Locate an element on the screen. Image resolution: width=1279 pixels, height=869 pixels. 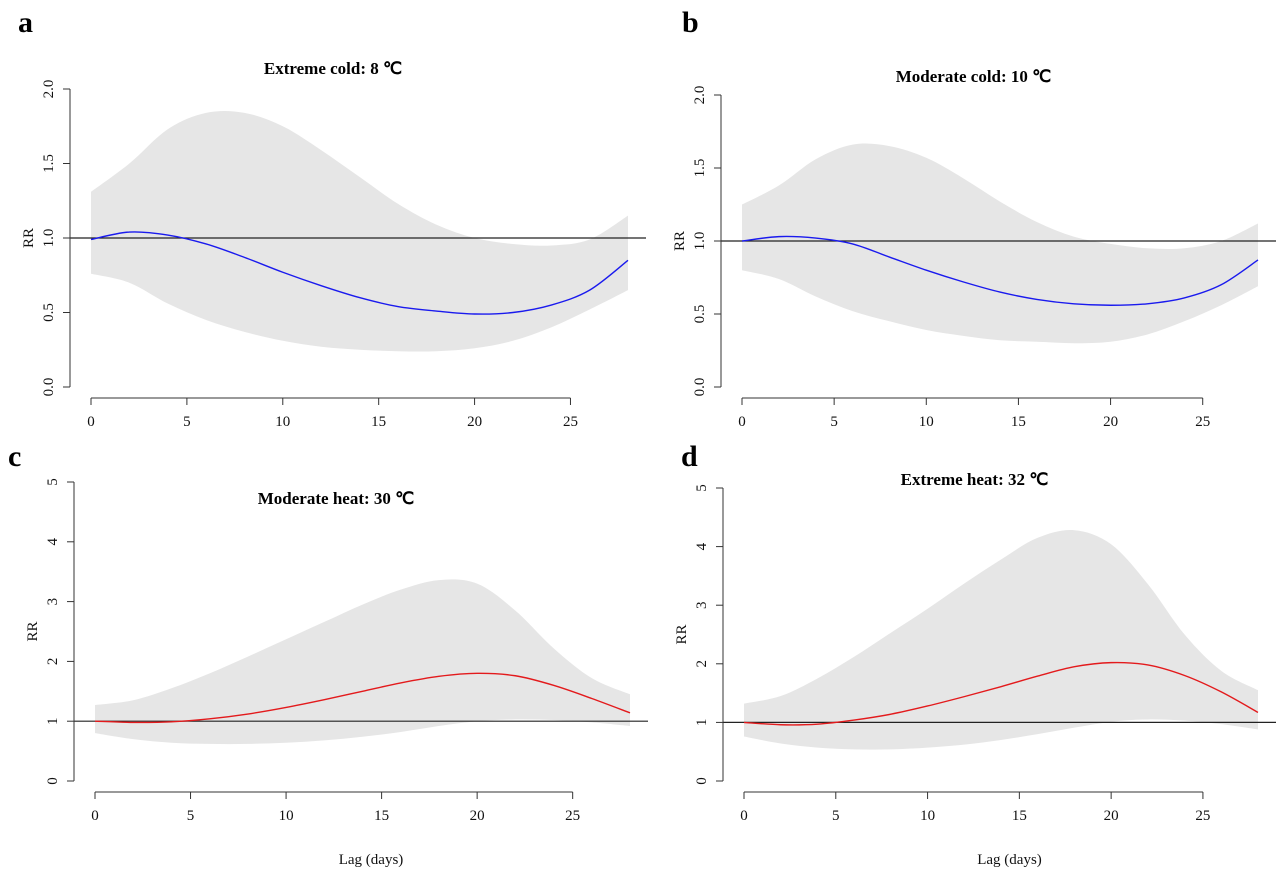
panel-title: Extreme heat: 32 ℃ is located at coordinates (975, 479).